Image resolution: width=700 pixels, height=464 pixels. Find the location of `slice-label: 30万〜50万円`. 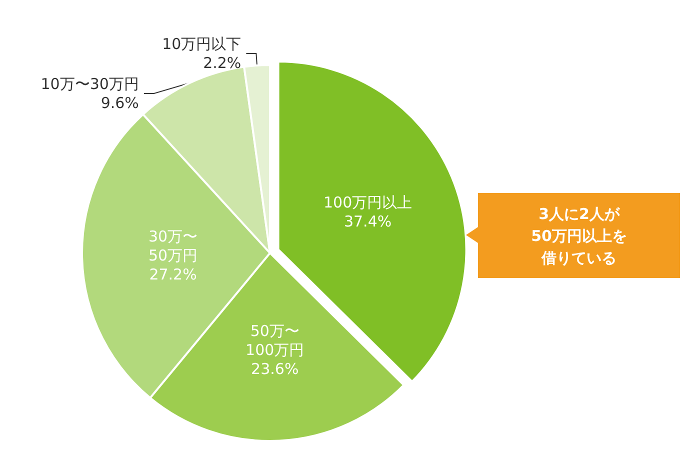

slice-label: 30万〜50万円 is located at coordinates (173, 245).